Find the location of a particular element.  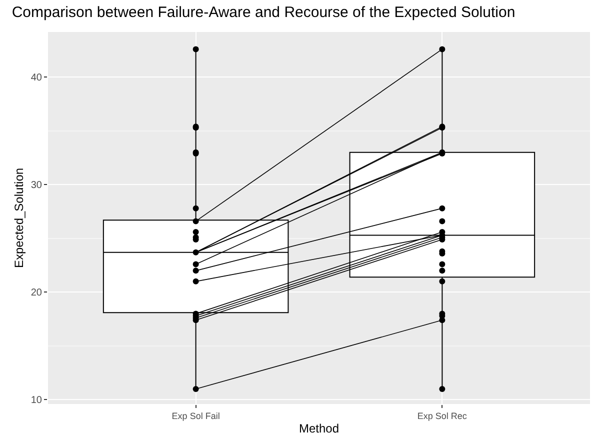

y-tick-label: 30 is located at coordinates (36, 186).